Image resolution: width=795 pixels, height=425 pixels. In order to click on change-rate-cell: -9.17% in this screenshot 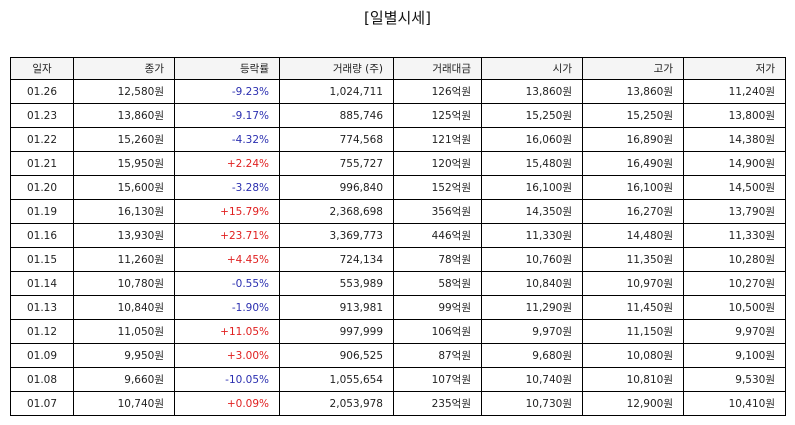, I will do `click(227, 115)`.